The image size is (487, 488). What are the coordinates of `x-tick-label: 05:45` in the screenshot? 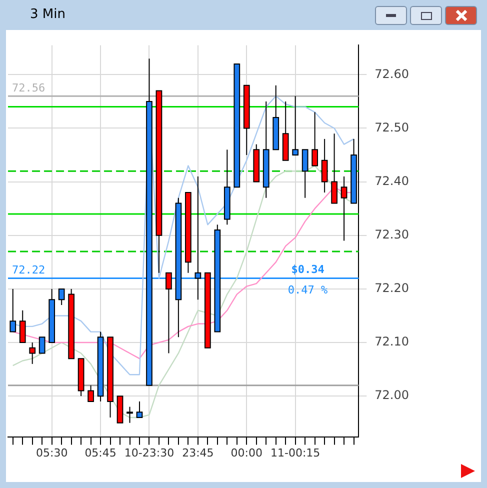 It's located at (100, 453).